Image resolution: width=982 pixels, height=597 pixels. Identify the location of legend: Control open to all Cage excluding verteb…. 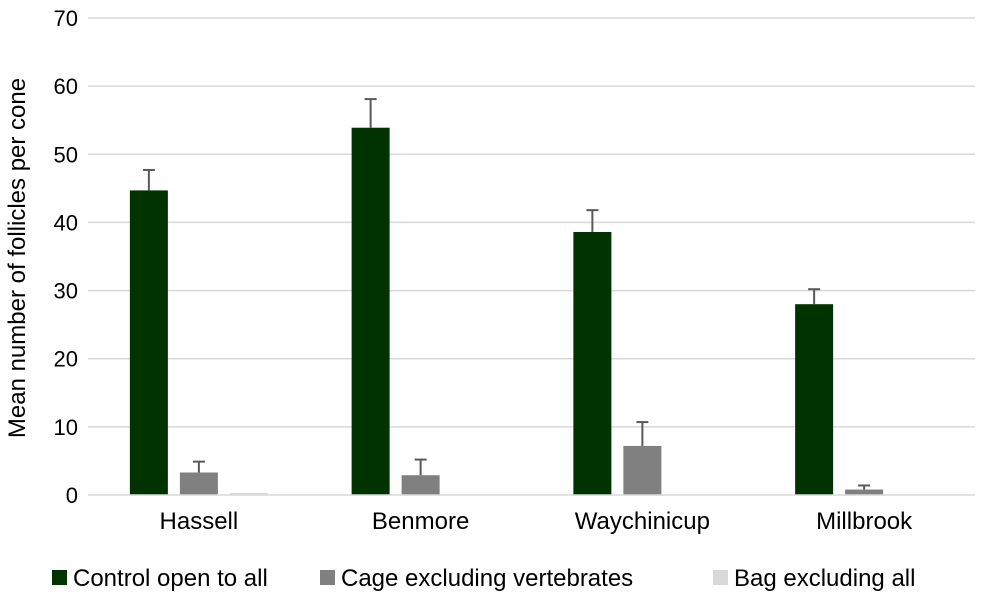
(483, 578).